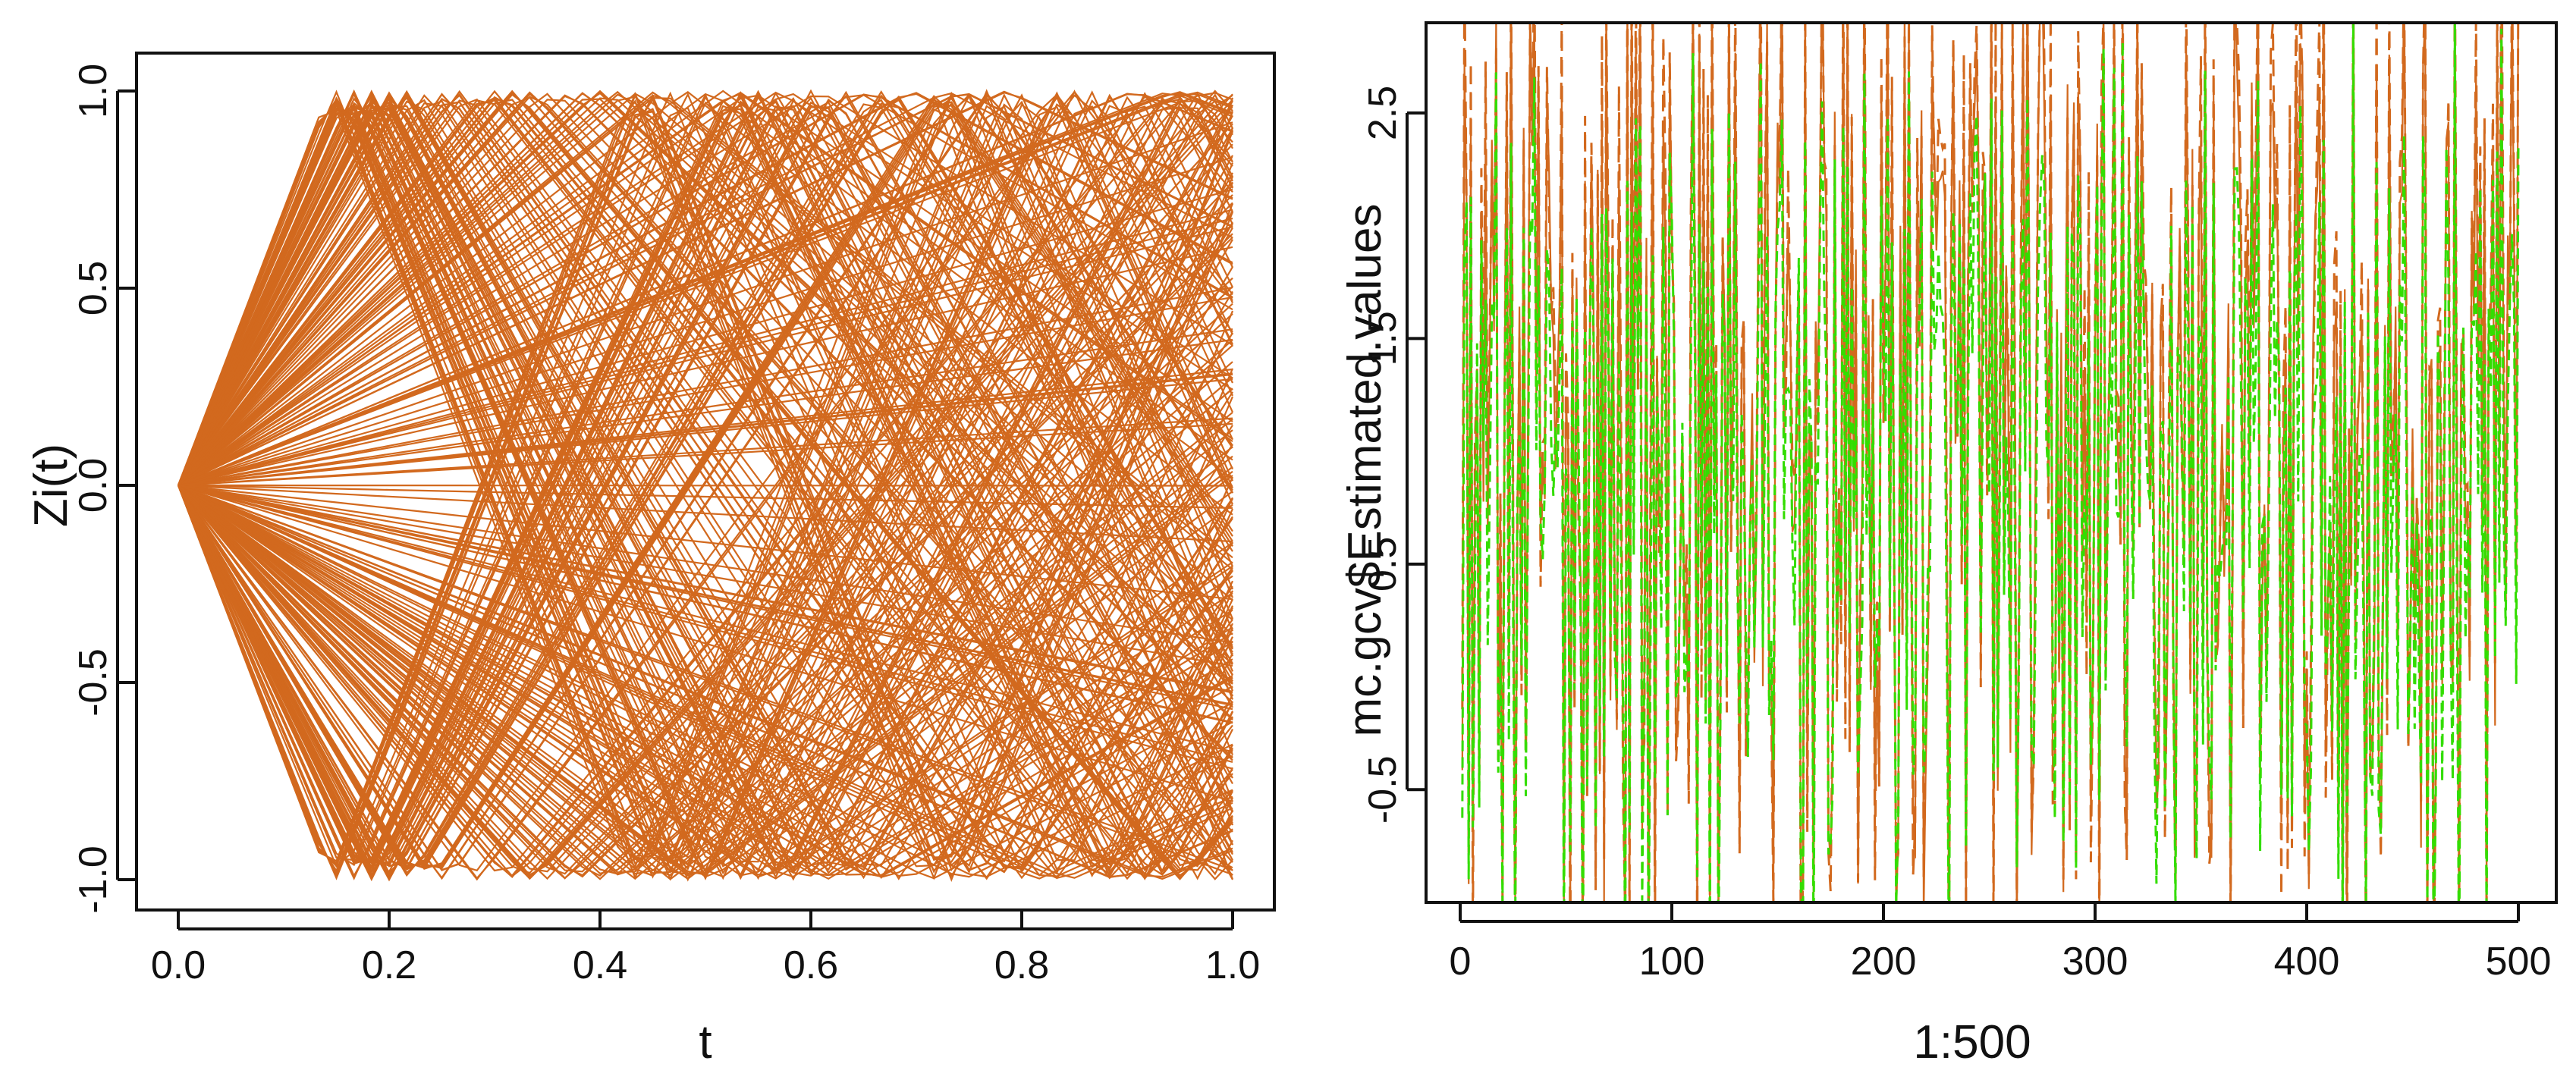  What do you see at coordinates (1383, 338) in the screenshot?
I see `y-tick-label: 1.5` at bounding box center [1383, 338].